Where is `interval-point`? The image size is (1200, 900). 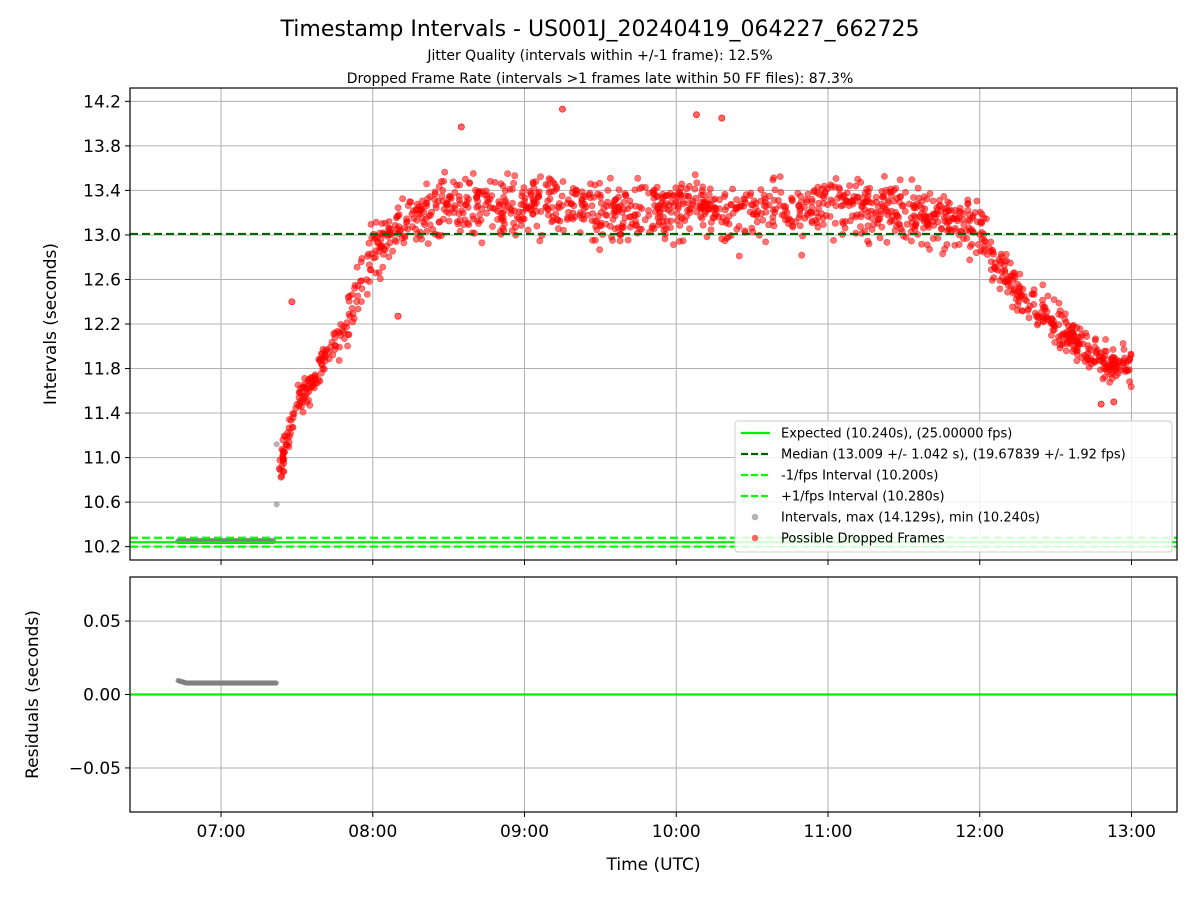 interval-point is located at coordinates (276, 444).